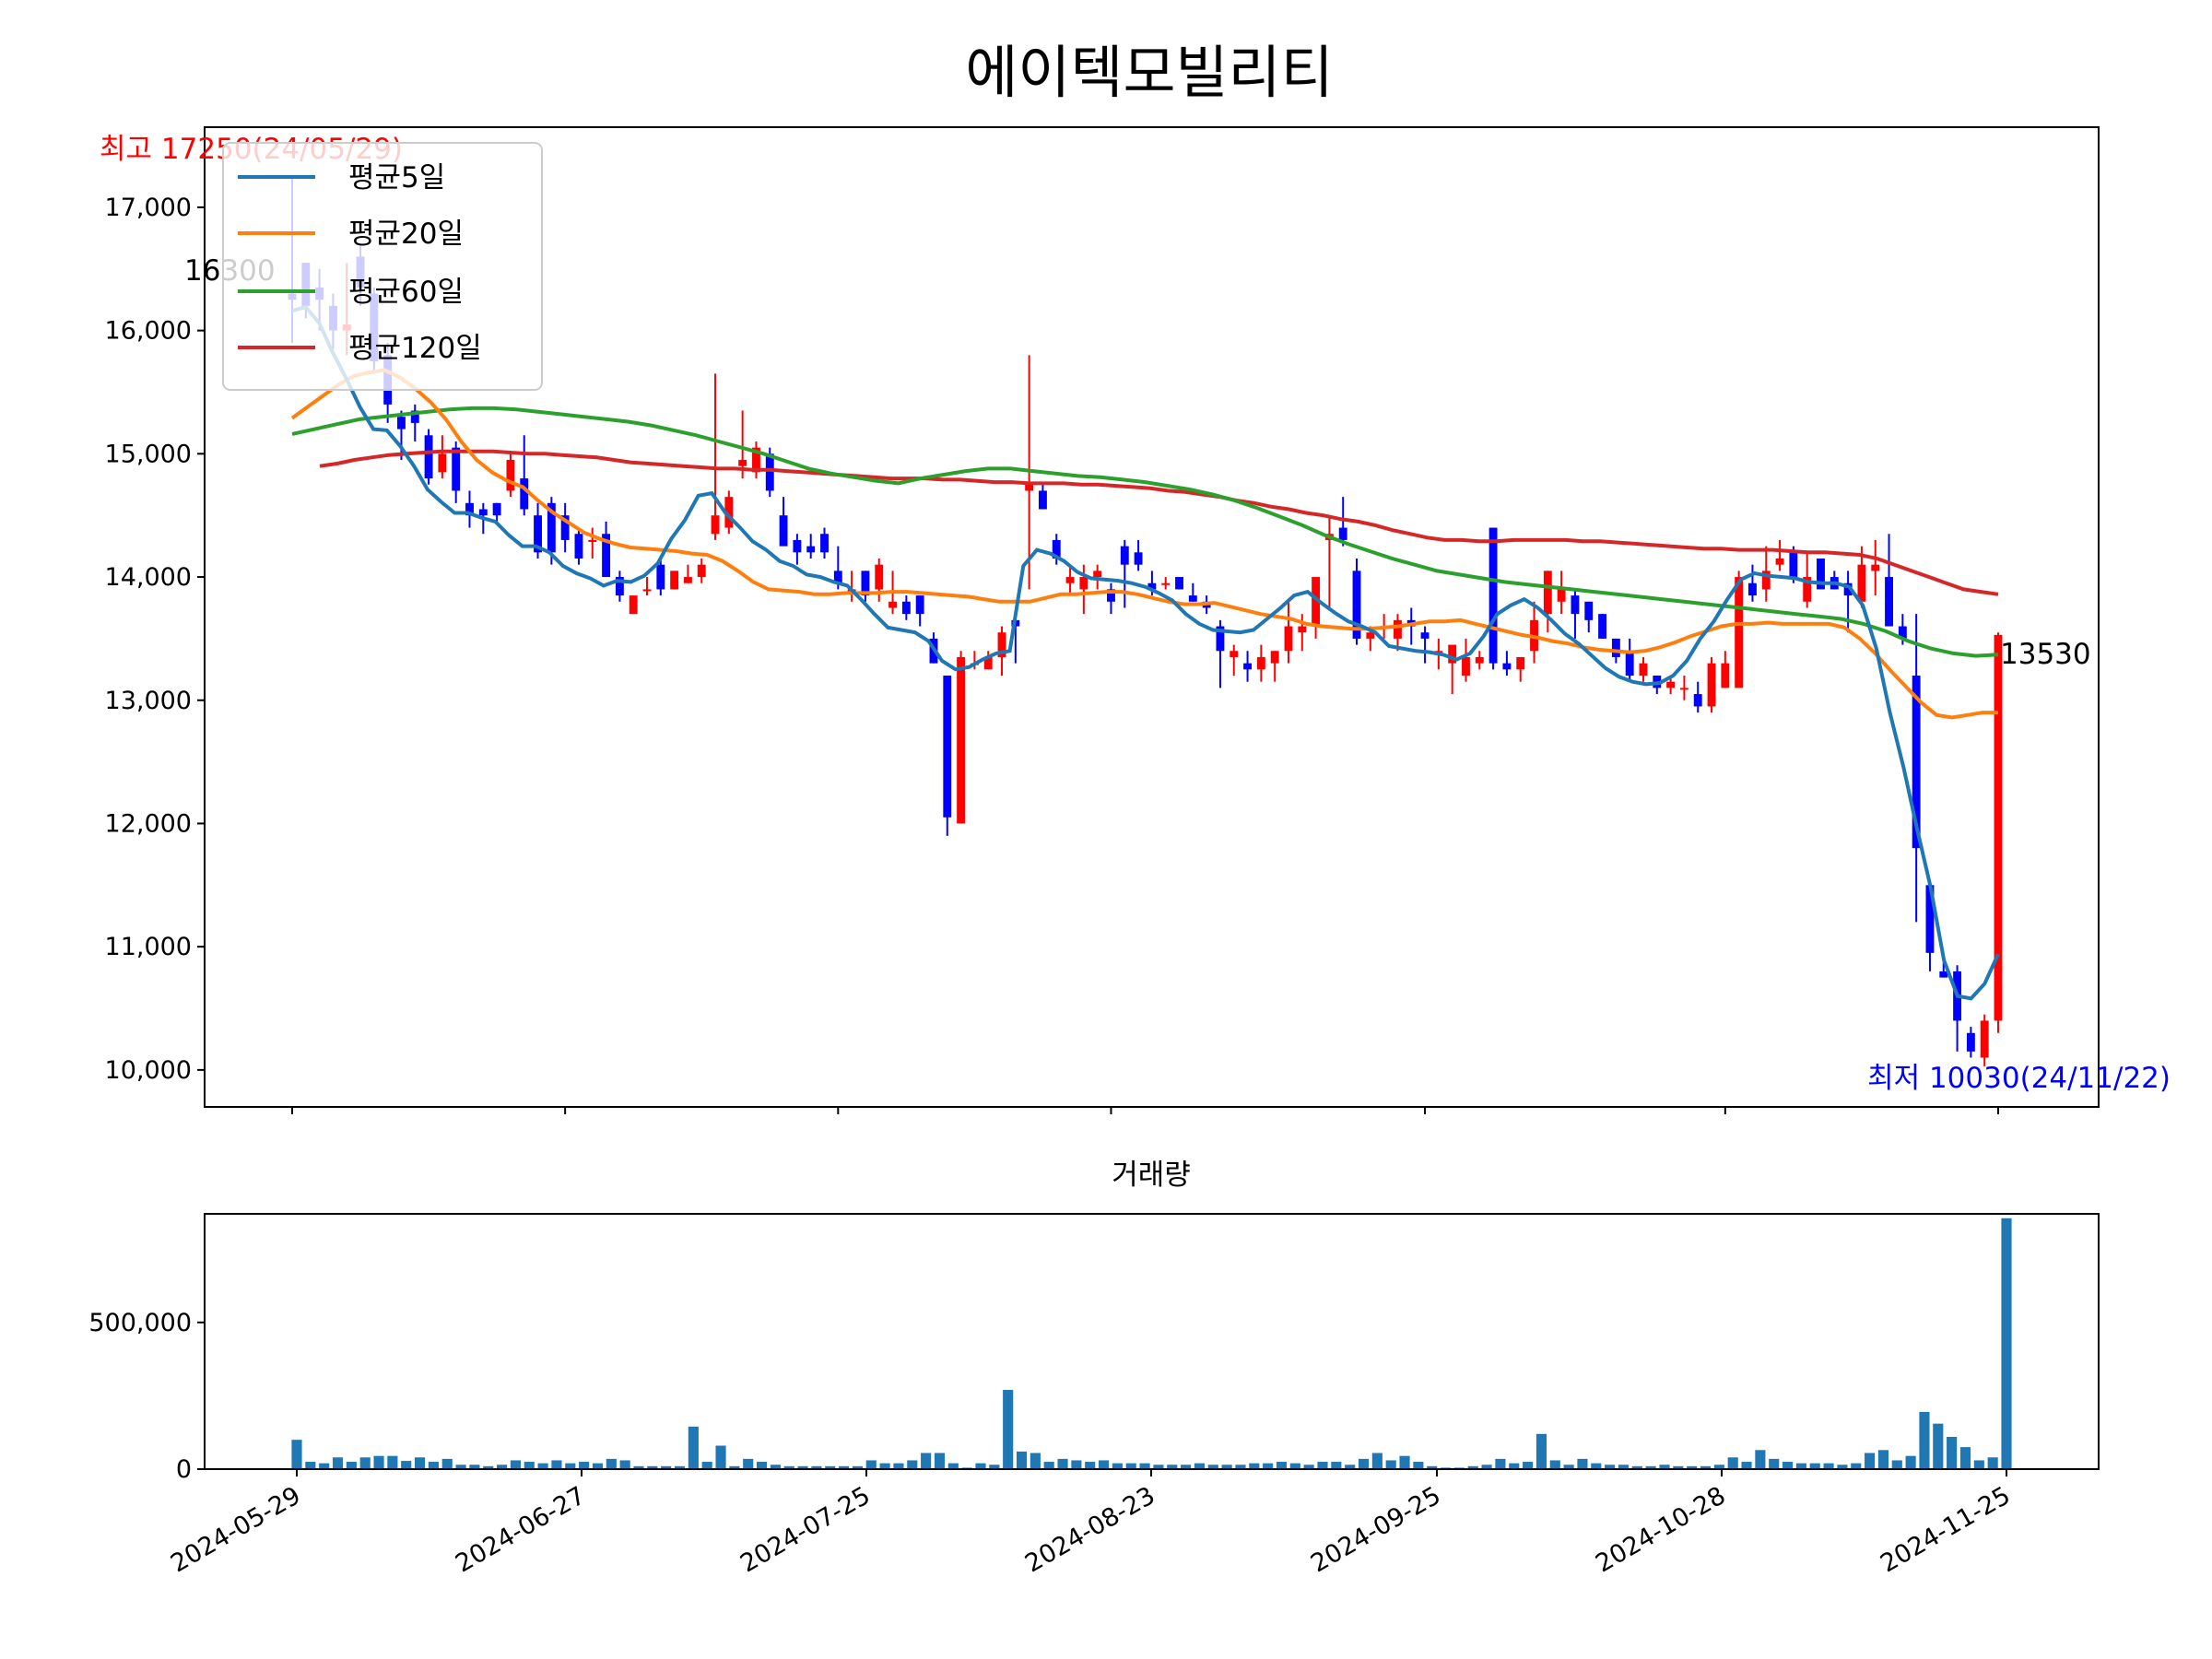 This screenshot has height=1659, width=2212. What do you see at coordinates (148, 823) in the screenshot?
I see `y-tick-label: 12,000` at bounding box center [148, 823].